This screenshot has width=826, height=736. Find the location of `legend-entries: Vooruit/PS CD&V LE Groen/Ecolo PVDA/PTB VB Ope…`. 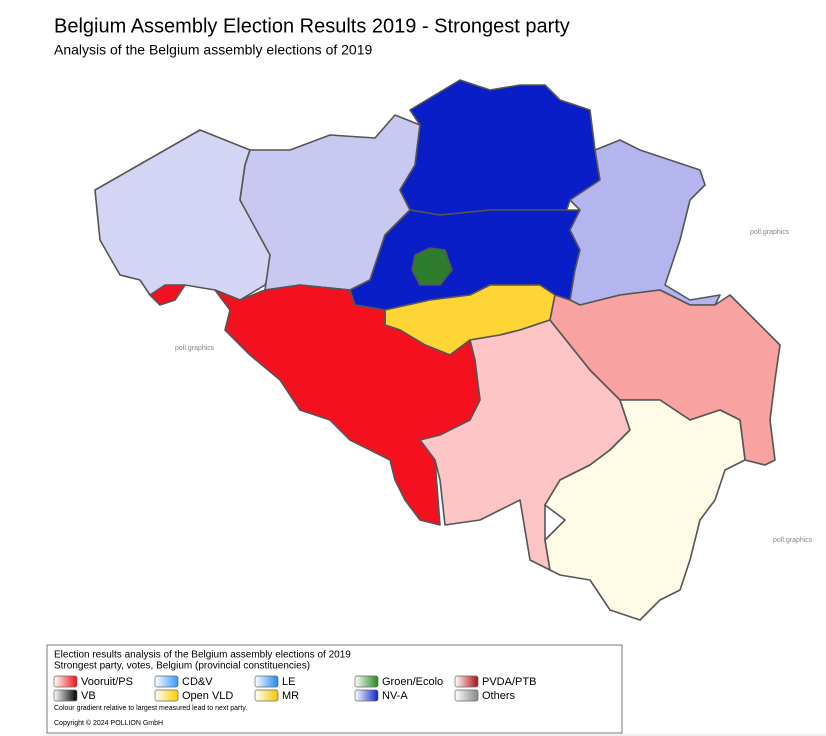

legend-entries: Vooruit/PS CD&V LE Groen/Ecolo PVDA/PTB VB Ope… is located at coordinates (294, 688).